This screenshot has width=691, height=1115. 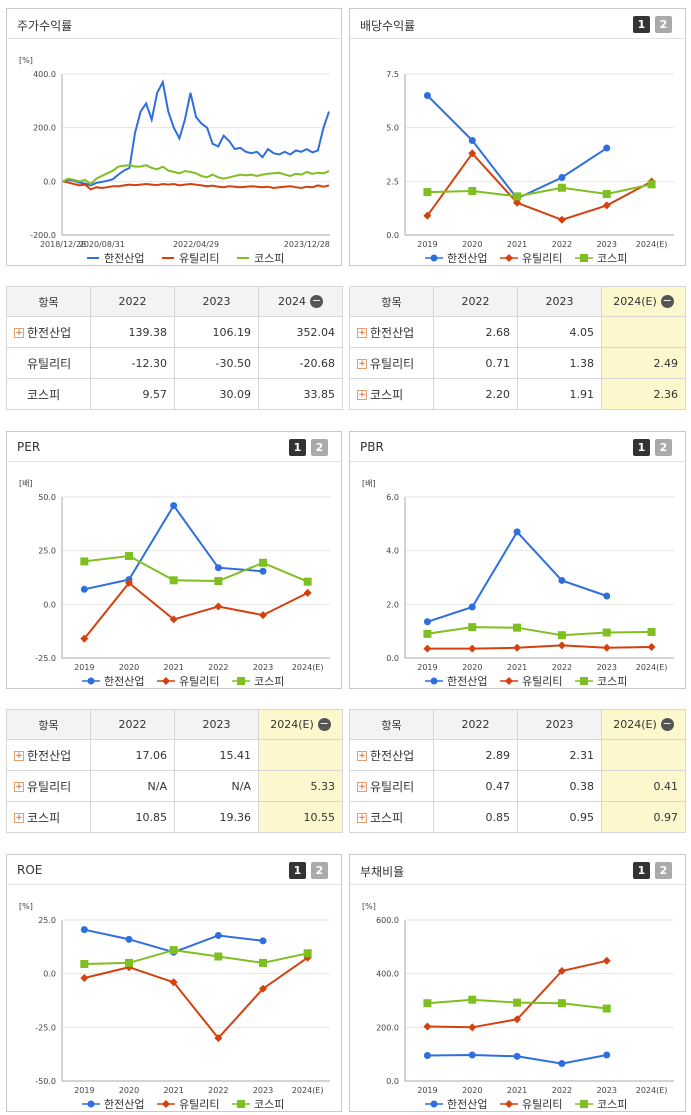 I want to click on x-tick-label: 2021, so click(x=173, y=1090).